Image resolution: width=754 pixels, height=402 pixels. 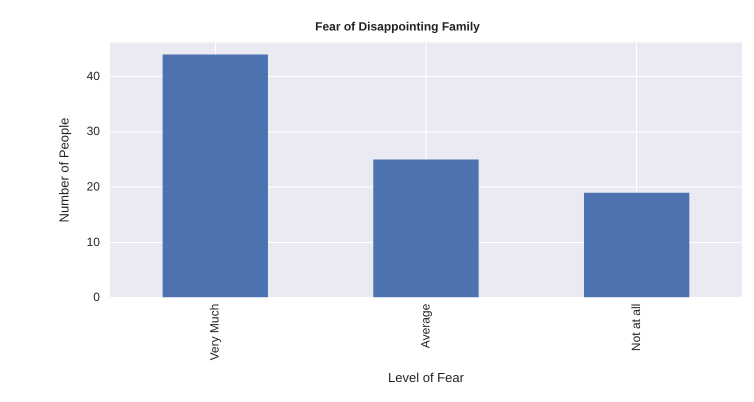 I want to click on y-tick-label: 40, so click(x=93, y=75).